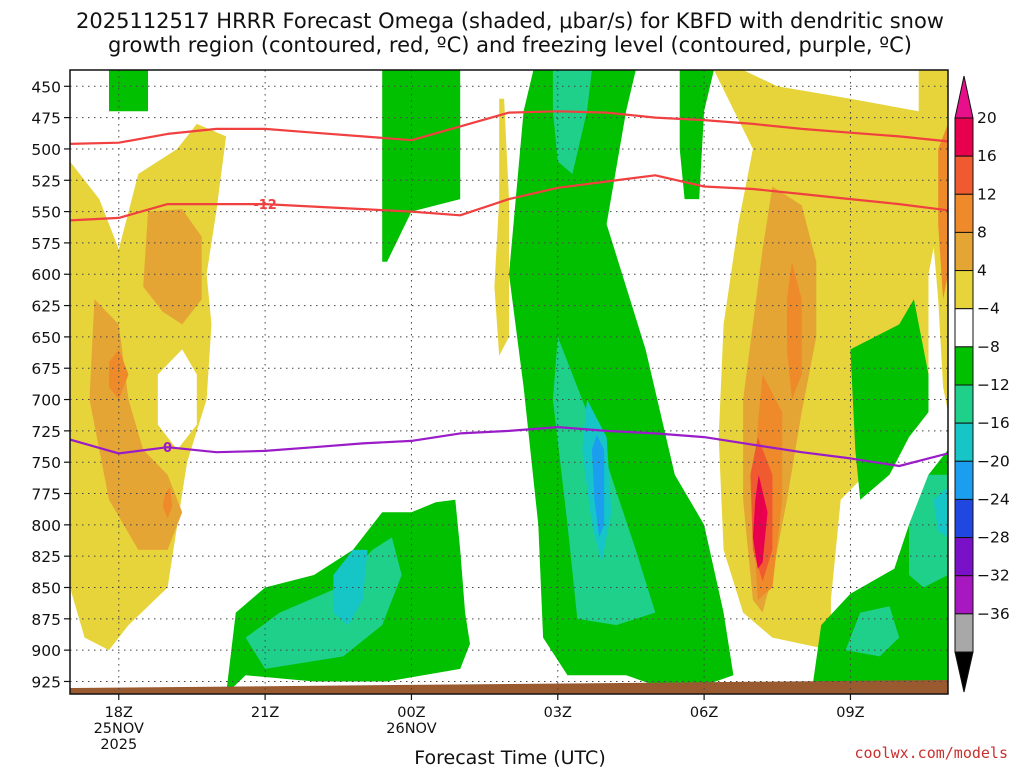 The width and height of the screenshot is (1024, 768). I want to click on colorbar-label-12: −32, so click(993, 576).